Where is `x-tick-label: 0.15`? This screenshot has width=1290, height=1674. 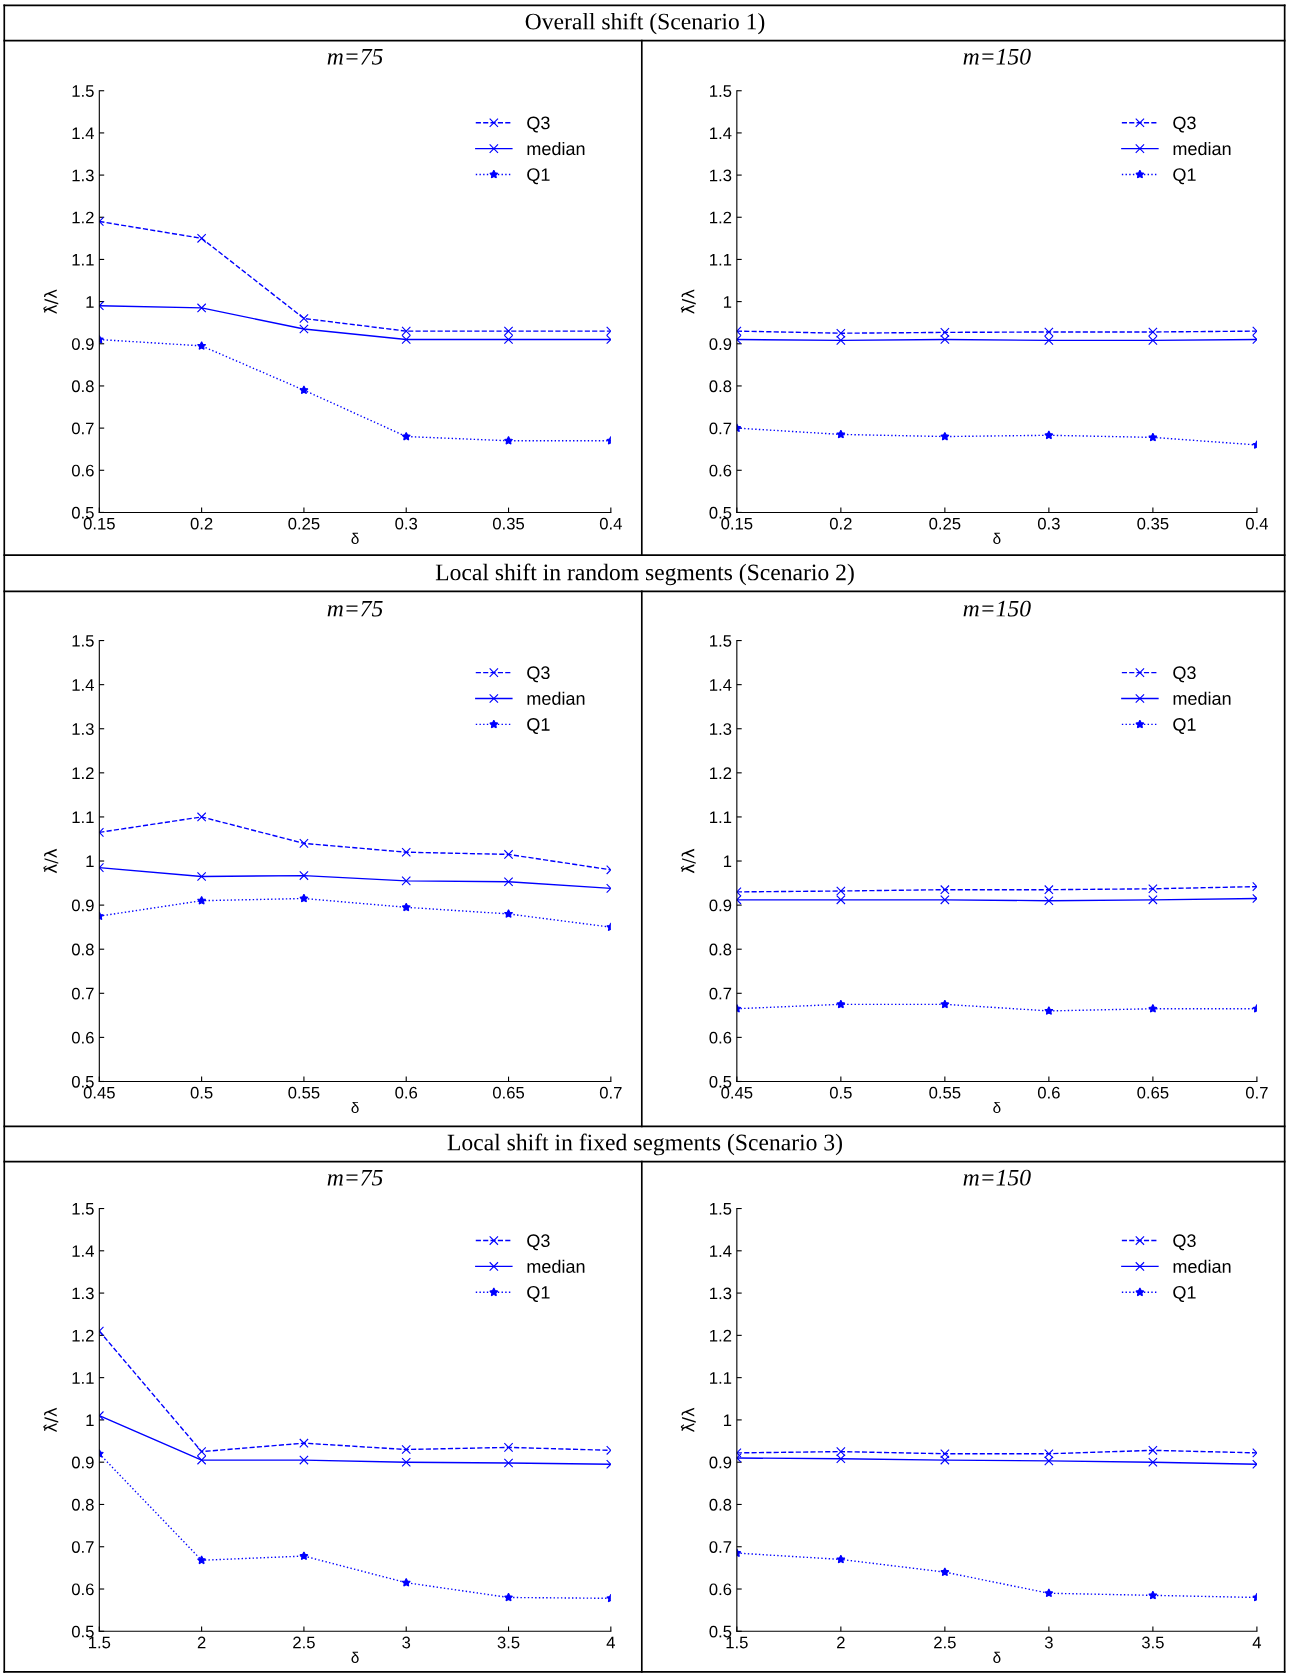
x-tick-label: 0.15 is located at coordinates (99, 523).